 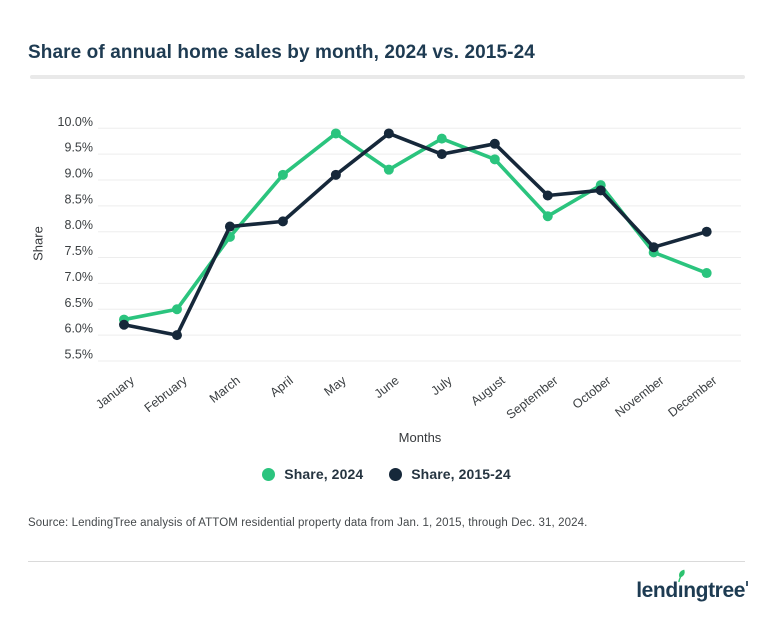 I want to click on footer-divider, so click(x=386, y=561).